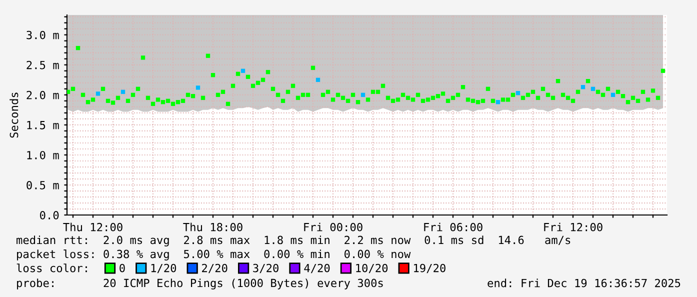 This screenshot has width=697, height=297. I want to click on legend-label: 0, so click(122, 268).